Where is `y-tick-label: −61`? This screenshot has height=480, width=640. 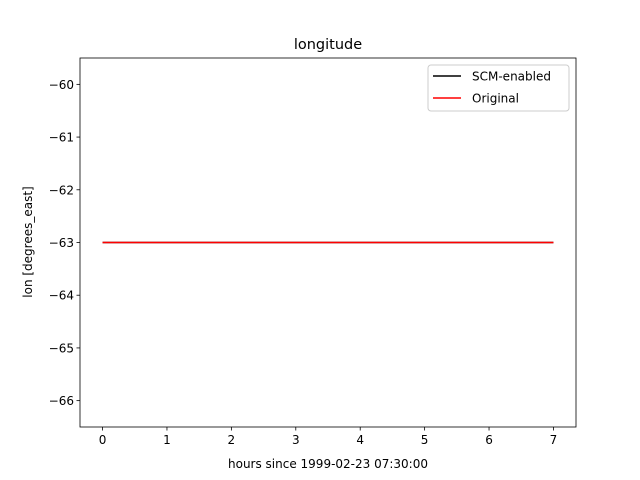
y-tick-label: −61 is located at coordinates (61, 138).